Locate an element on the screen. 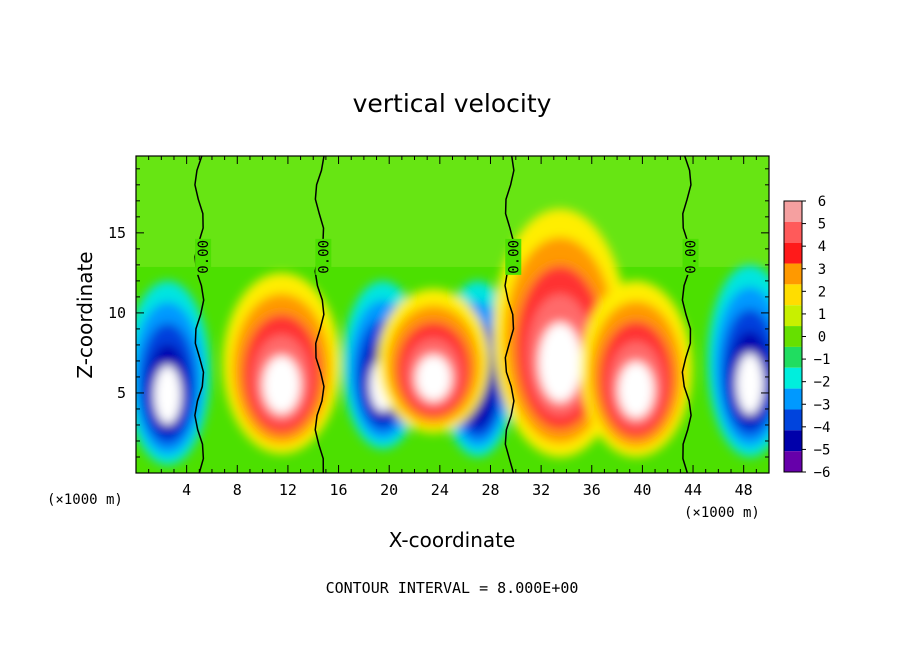  x-tick-label: 32 is located at coordinates (541, 490).